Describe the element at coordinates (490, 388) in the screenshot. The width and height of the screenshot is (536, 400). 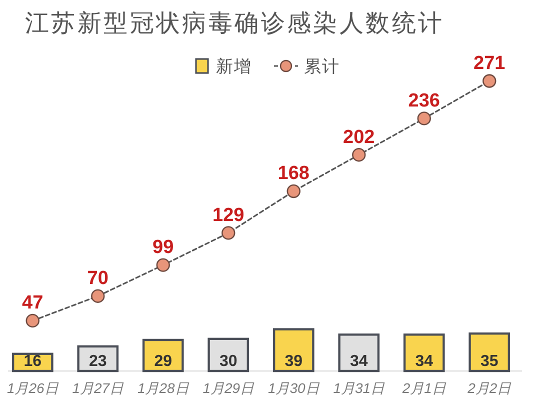
I see `x-tick-label: 2月2日` at that location.